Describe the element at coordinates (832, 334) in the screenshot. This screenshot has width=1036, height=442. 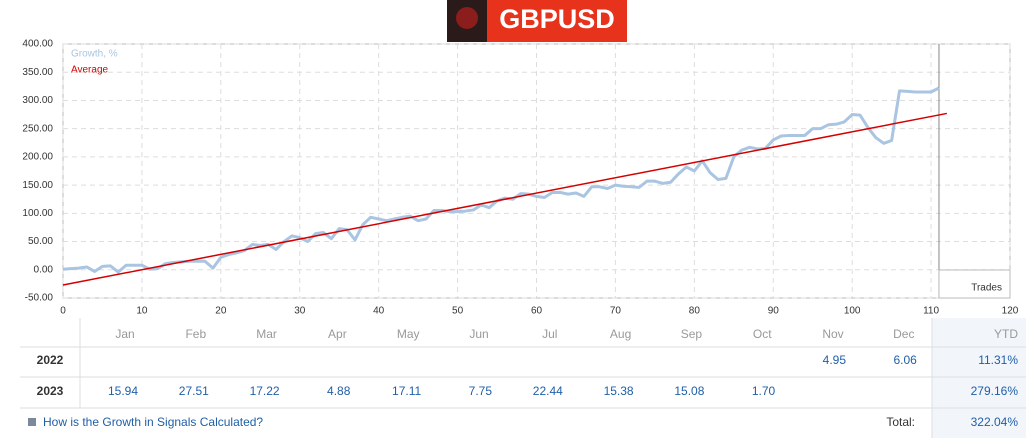
I see `month-header: Nov` at that location.